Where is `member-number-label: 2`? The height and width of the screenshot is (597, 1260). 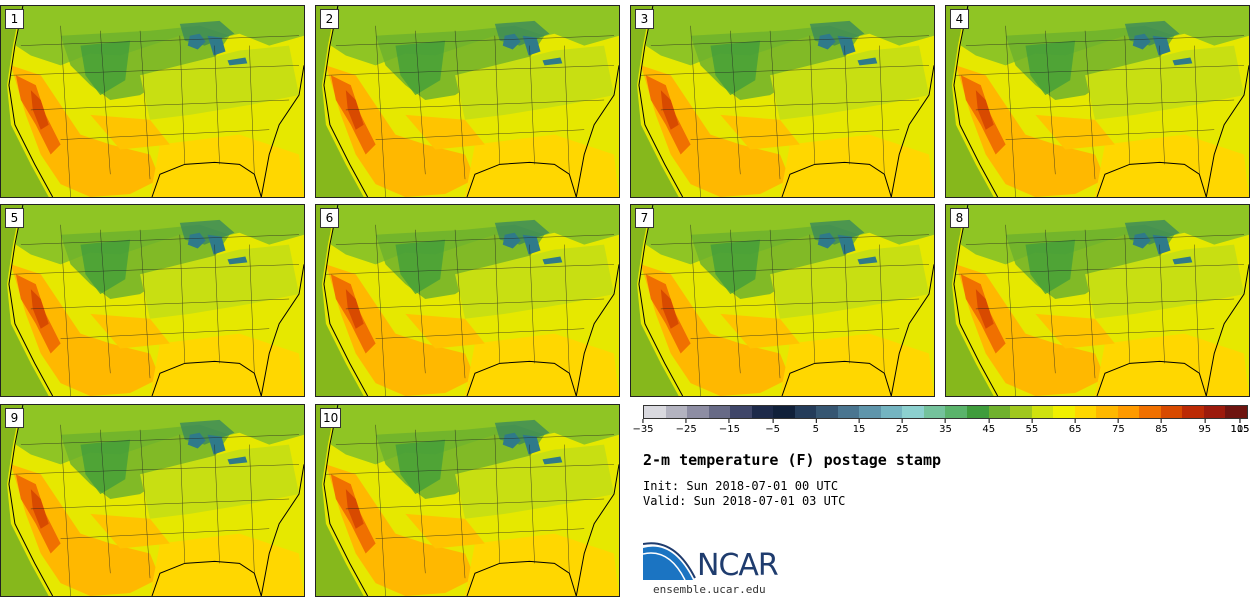
member-number-label: 2 is located at coordinates (329, 19).